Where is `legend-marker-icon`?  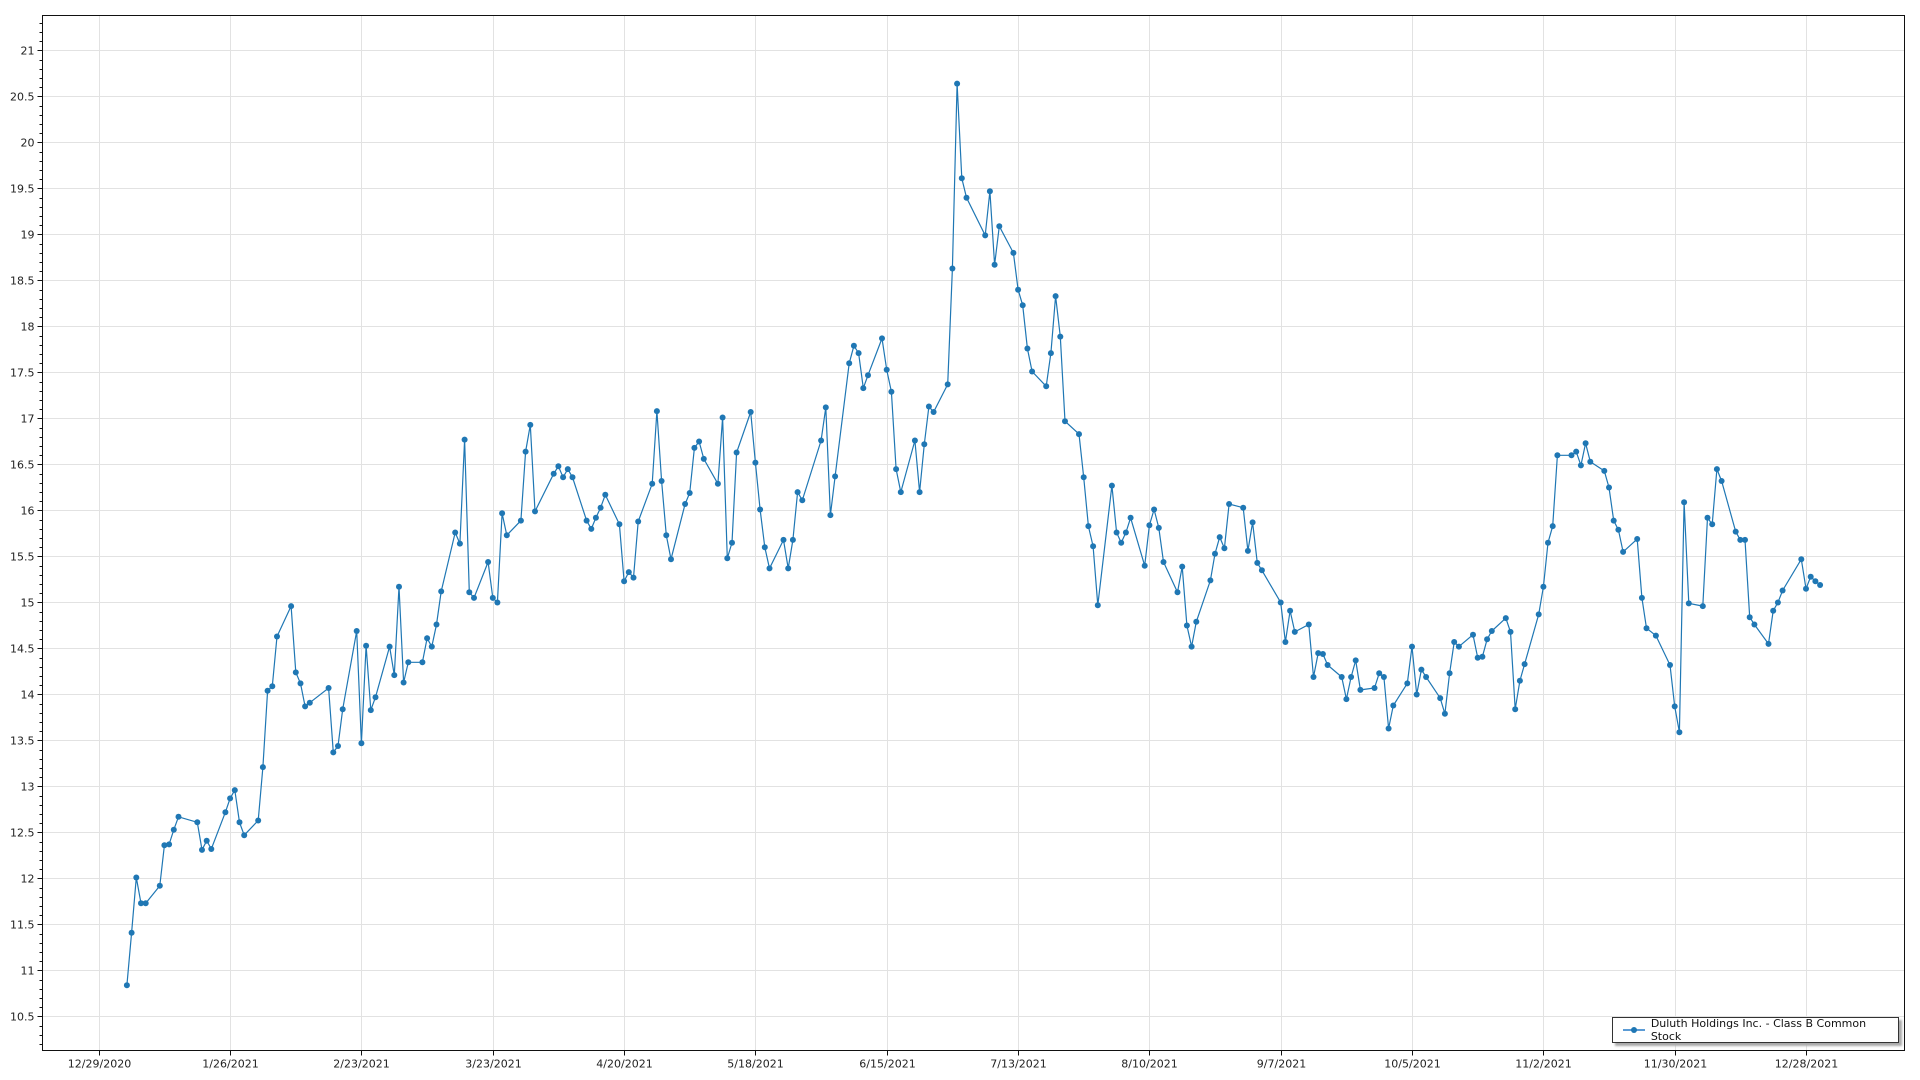 legend-marker-icon is located at coordinates (1634, 1030).